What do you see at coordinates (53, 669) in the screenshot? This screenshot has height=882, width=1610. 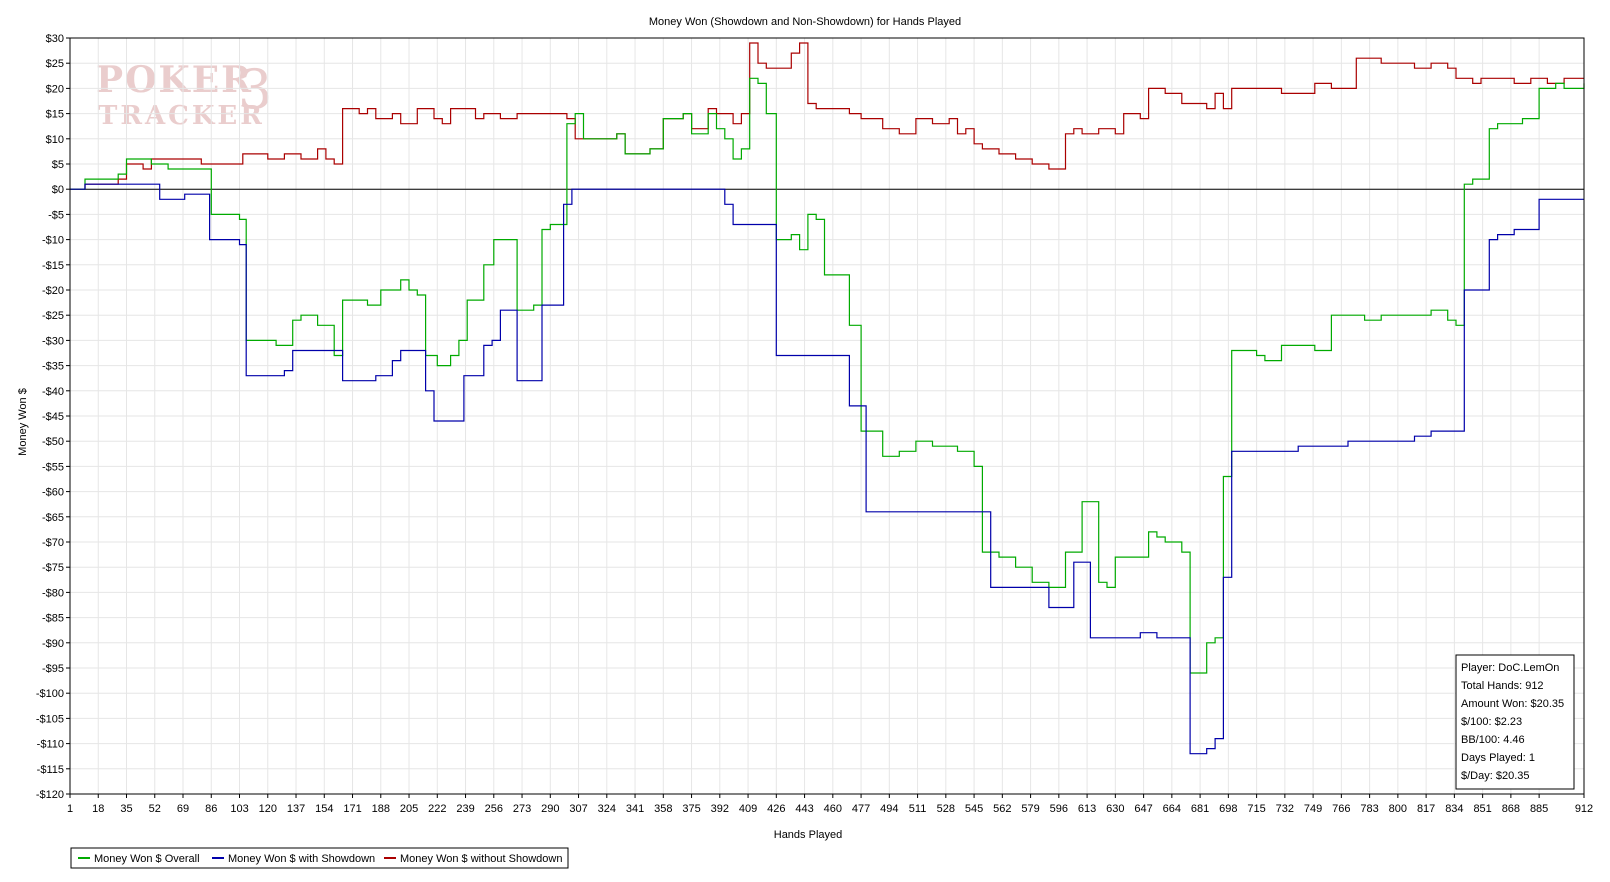 I see `y-tick-label: -$95` at bounding box center [53, 669].